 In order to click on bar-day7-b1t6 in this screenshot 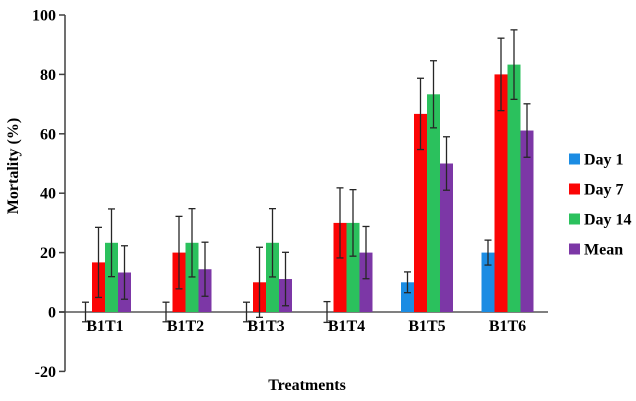, I will do `click(501, 193)`.